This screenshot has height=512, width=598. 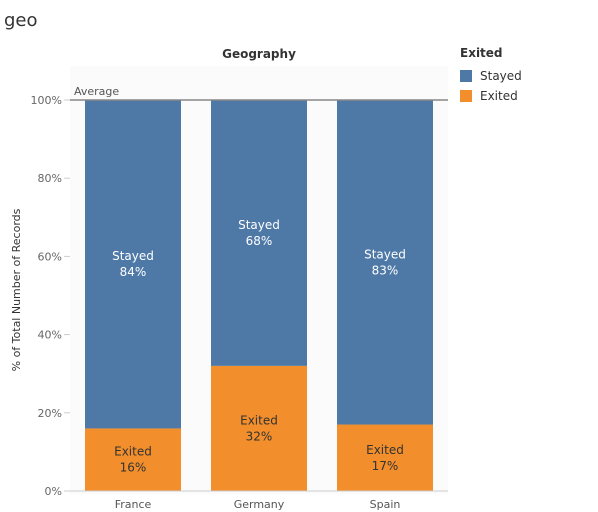 I want to click on x-tick-label: Spain, so click(x=385, y=504).